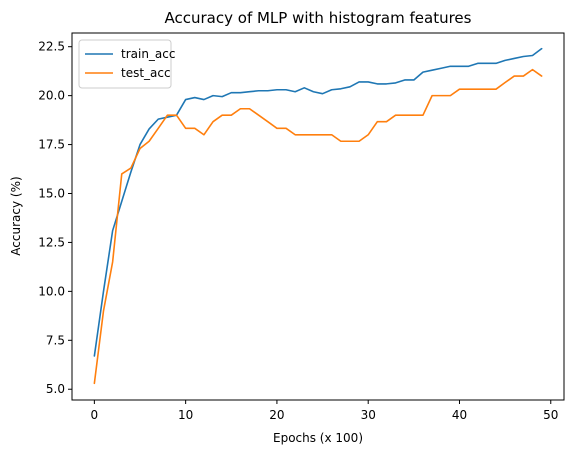 The height and width of the screenshot is (455, 576). I want to click on y-tick-label: 10.0, so click(51, 291).